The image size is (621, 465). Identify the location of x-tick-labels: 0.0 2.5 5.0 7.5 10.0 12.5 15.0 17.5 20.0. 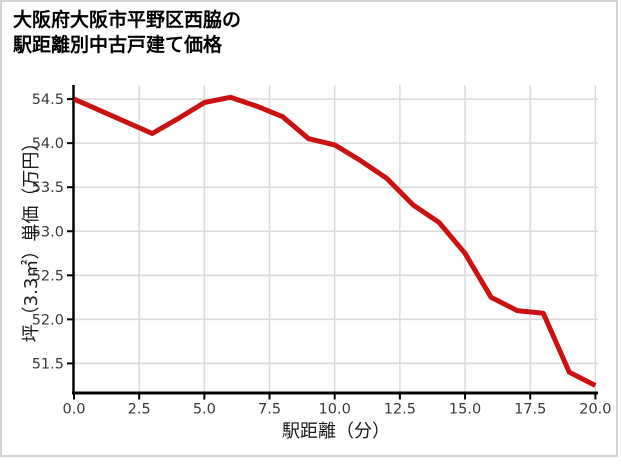
(336, 410).